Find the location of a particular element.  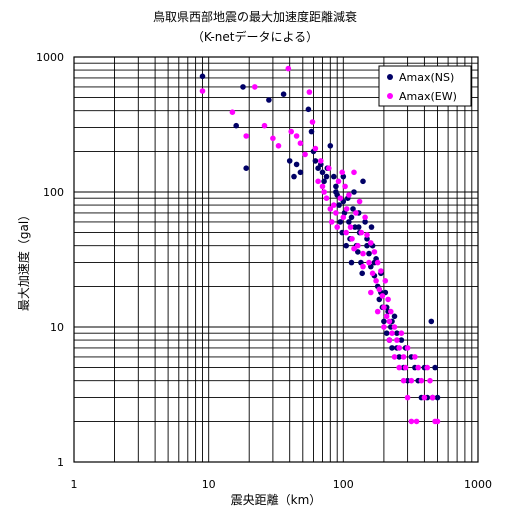

x-tick-label: 10 is located at coordinates (209, 484).